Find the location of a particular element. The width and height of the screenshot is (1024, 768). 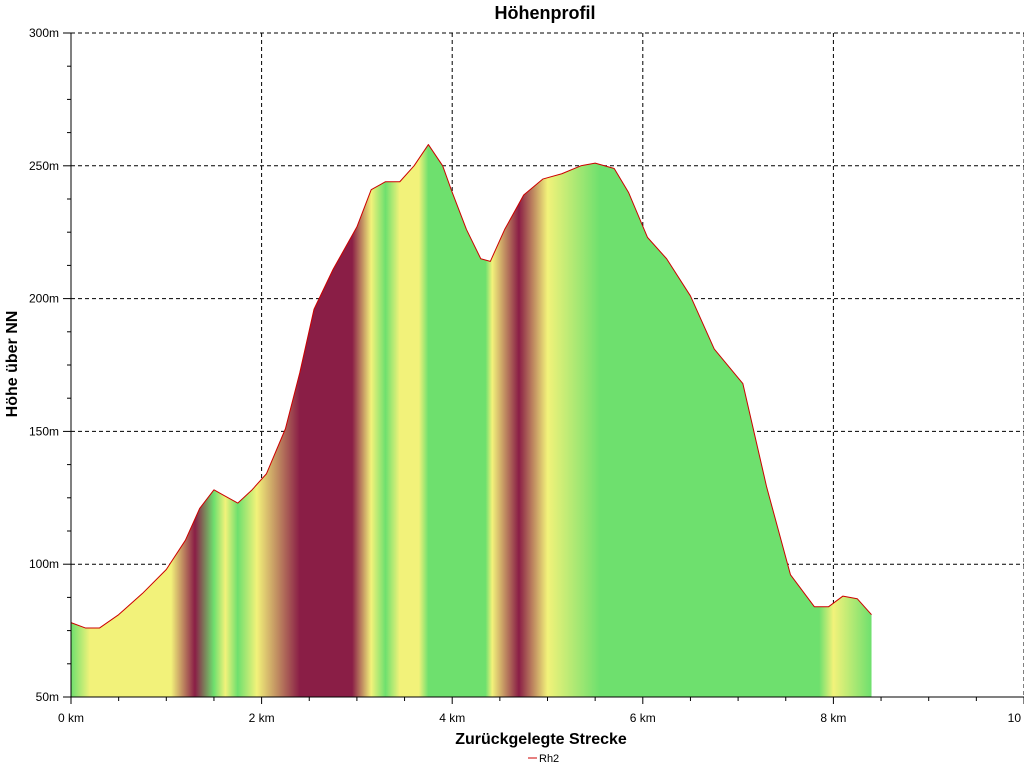

chart-title: Höhenprofil is located at coordinates (545, 13).